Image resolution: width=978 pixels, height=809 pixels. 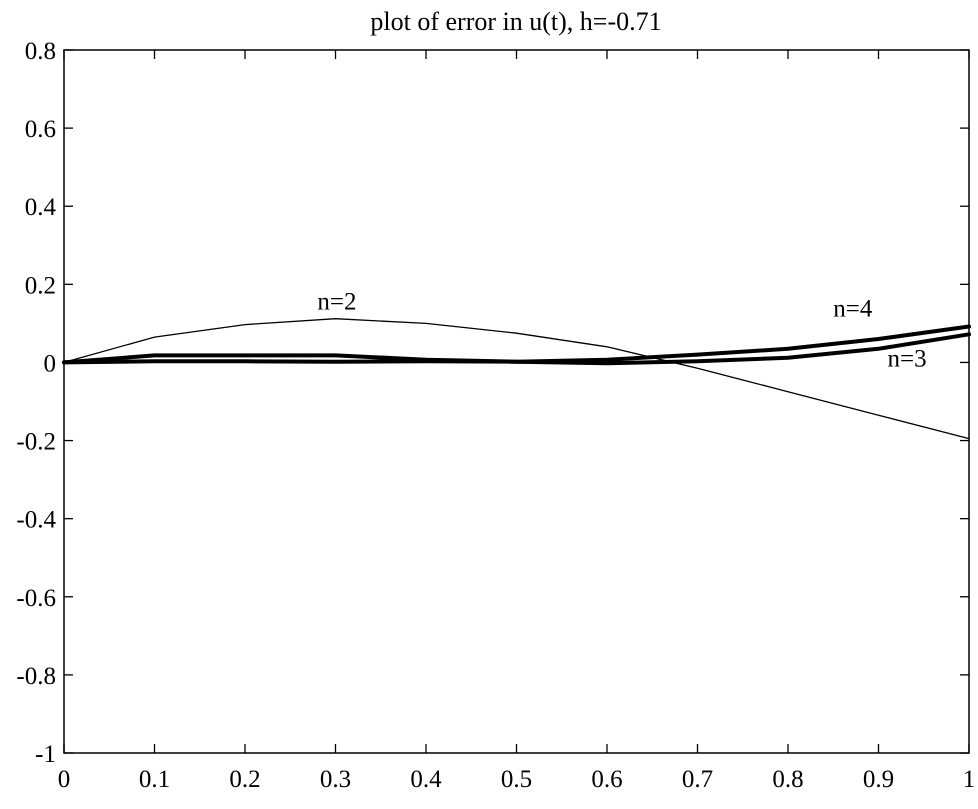 I want to click on series-line-n2, so click(x=516, y=379).